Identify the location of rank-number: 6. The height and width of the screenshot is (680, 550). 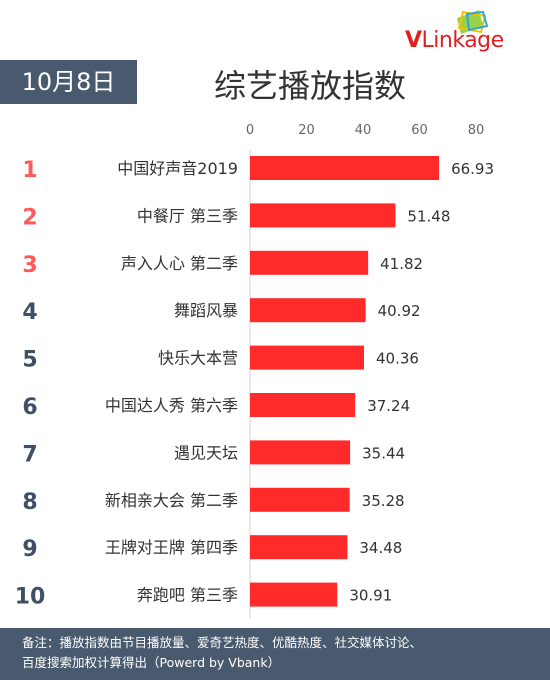
(29, 407).